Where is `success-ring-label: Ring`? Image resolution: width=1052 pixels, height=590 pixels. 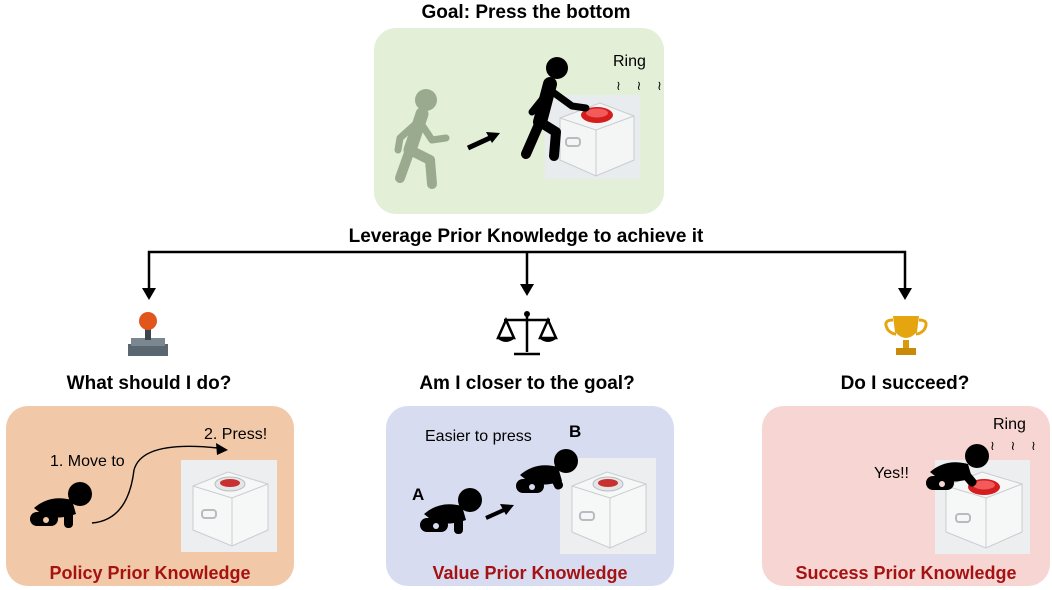
success-ring-label: Ring is located at coordinates (1009, 425).